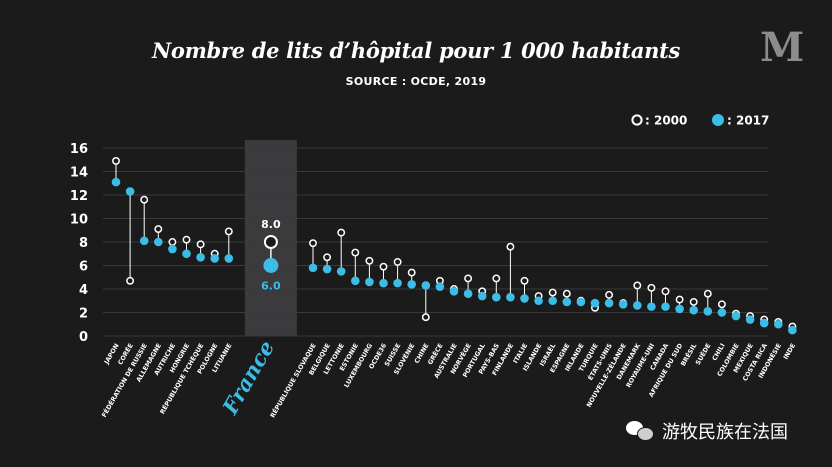 The image size is (832, 467). What do you see at coordinates (79, 196) in the screenshot?
I see `y-tick-label: 12` at bounding box center [79, 196].